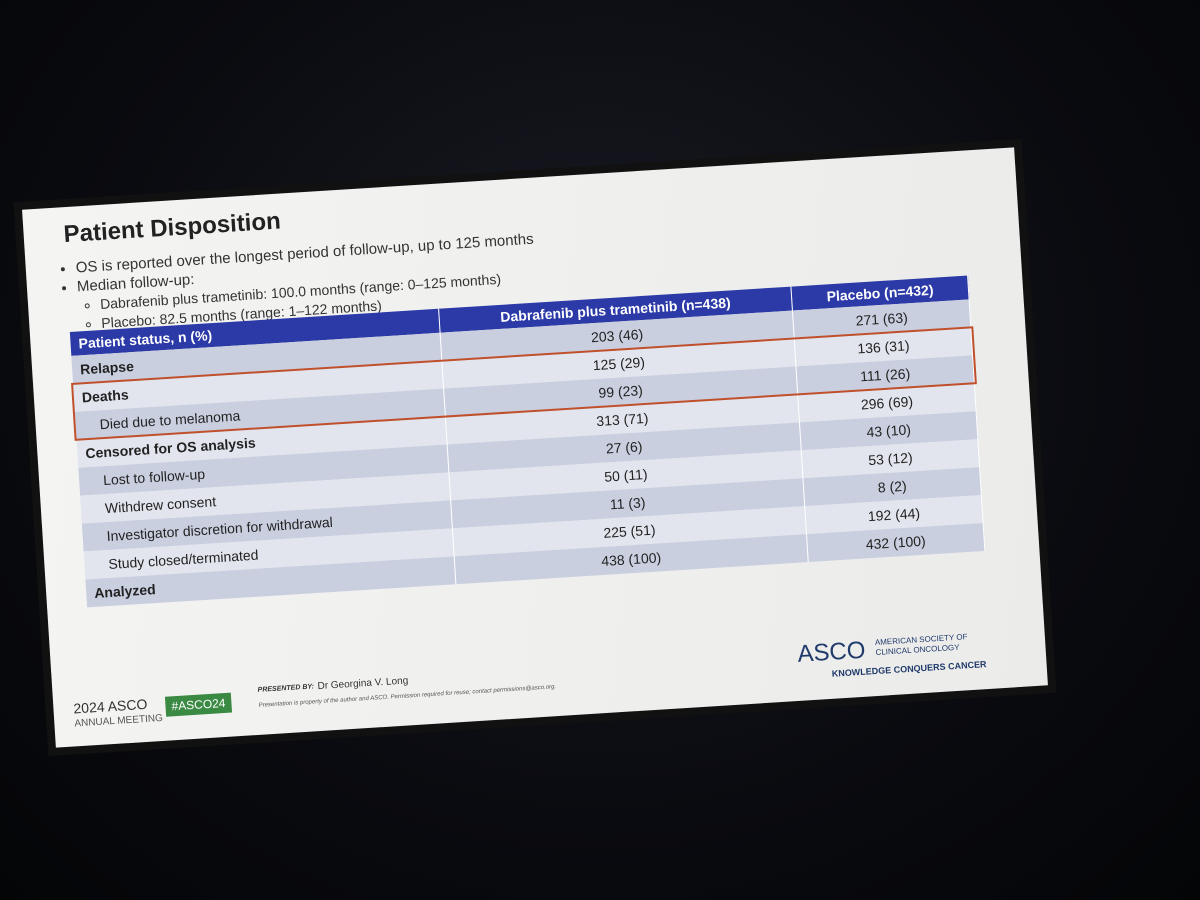  What do you see at coordinates (198, 704) in the screenshot?
I see `hashtag: #ASCO24` at bounding box center [198, 704].